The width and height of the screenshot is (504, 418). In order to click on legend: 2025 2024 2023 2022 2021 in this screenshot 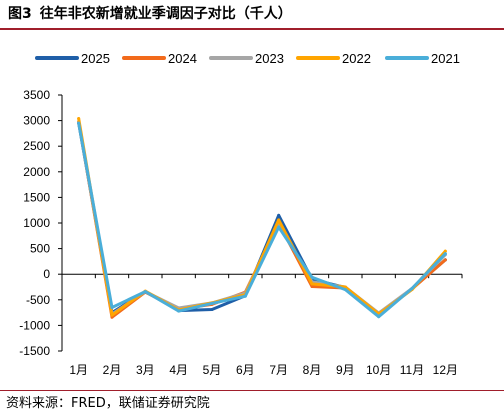, I will do `click(247, 58)`.